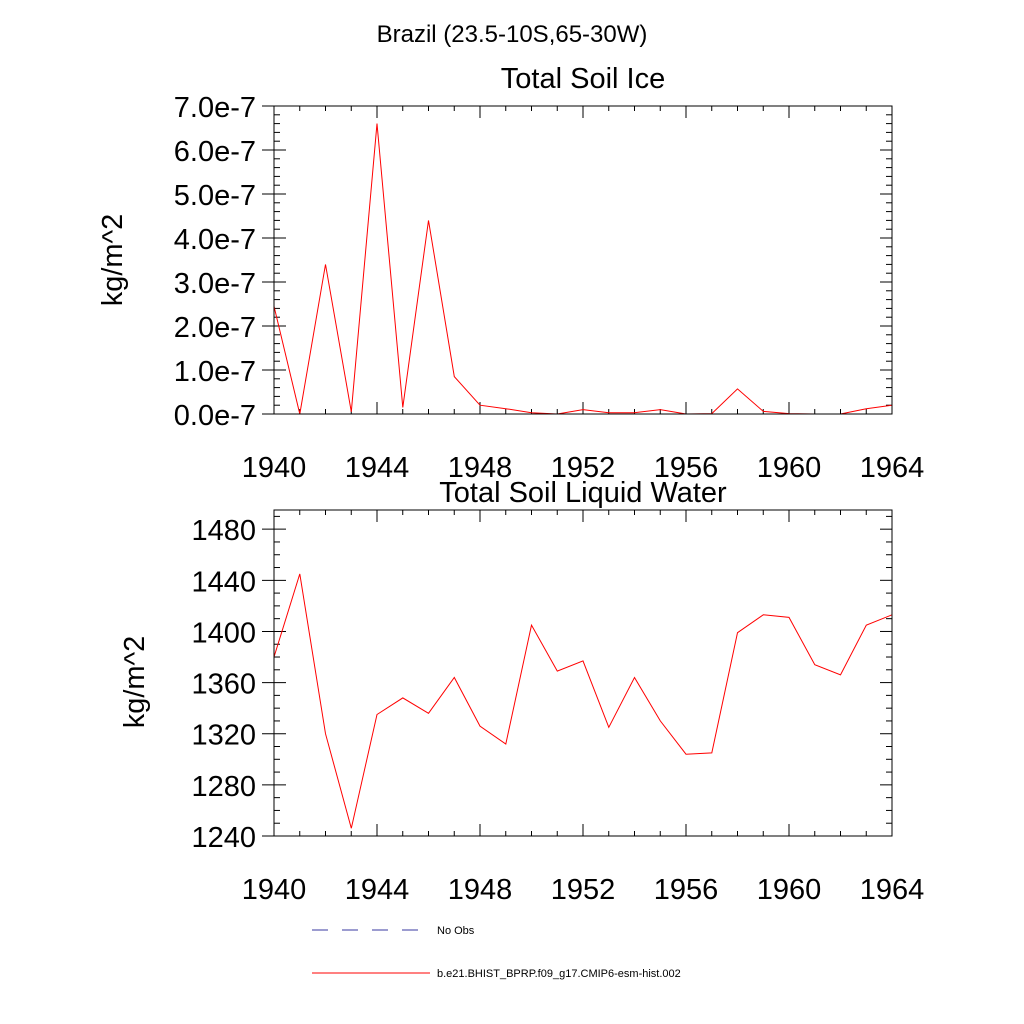 The height and width of the screenshot is (1024, 1024). What do you see at coordinates (223, 685) in the screenshot?
I see `y-tick-label-liquid-water: 1360` at bounding box center [223, 685].